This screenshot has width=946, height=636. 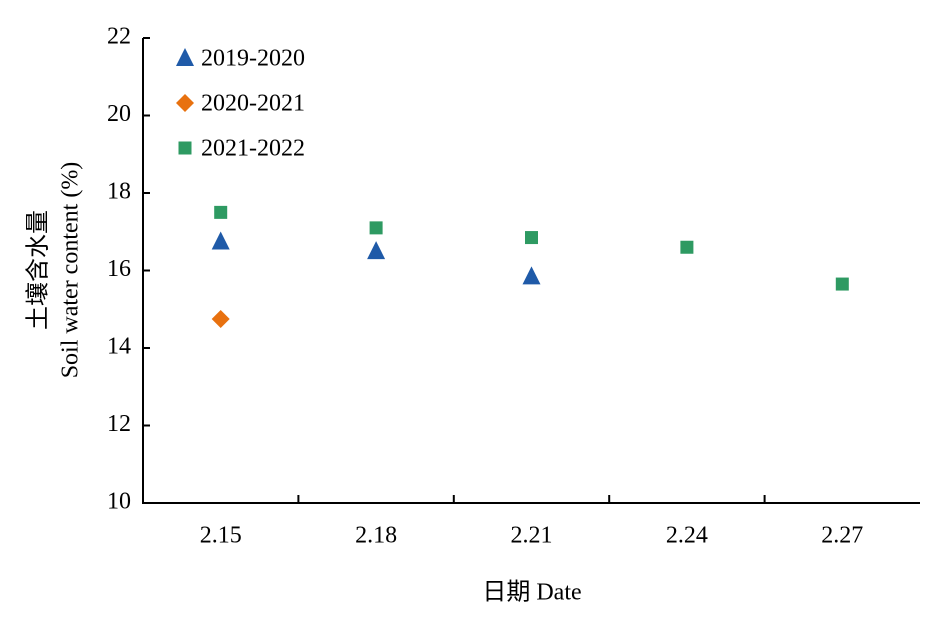 What do you see at coordinates (253, 104) in the screenshot?
I see `legend-label: 2020-2021` at bounding box center [253, 104].